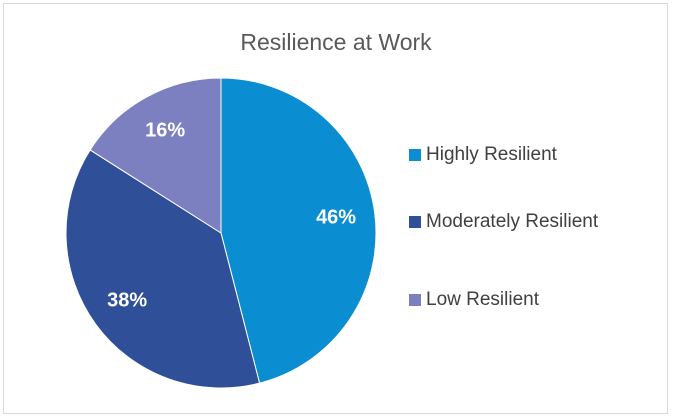 The width and height of the screenshot is (673, 419). Describe the element at coordinates (492, 154) in the screenshot. I see `legend-label: Highly Resilient` at that location.